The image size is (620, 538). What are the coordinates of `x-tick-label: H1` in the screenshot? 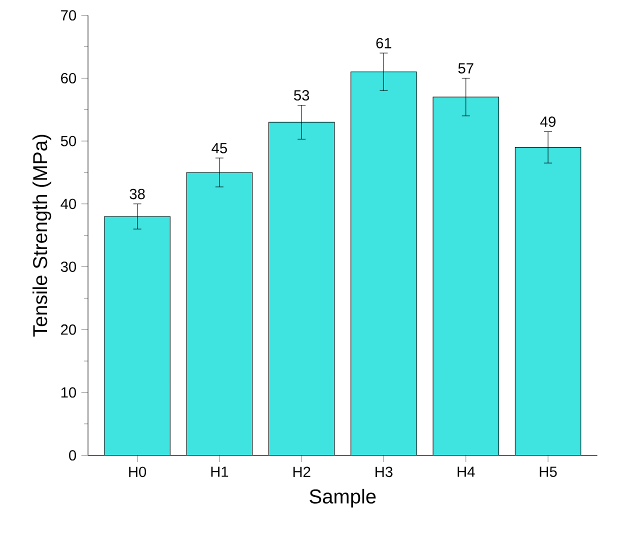 It's located at (219, 471).